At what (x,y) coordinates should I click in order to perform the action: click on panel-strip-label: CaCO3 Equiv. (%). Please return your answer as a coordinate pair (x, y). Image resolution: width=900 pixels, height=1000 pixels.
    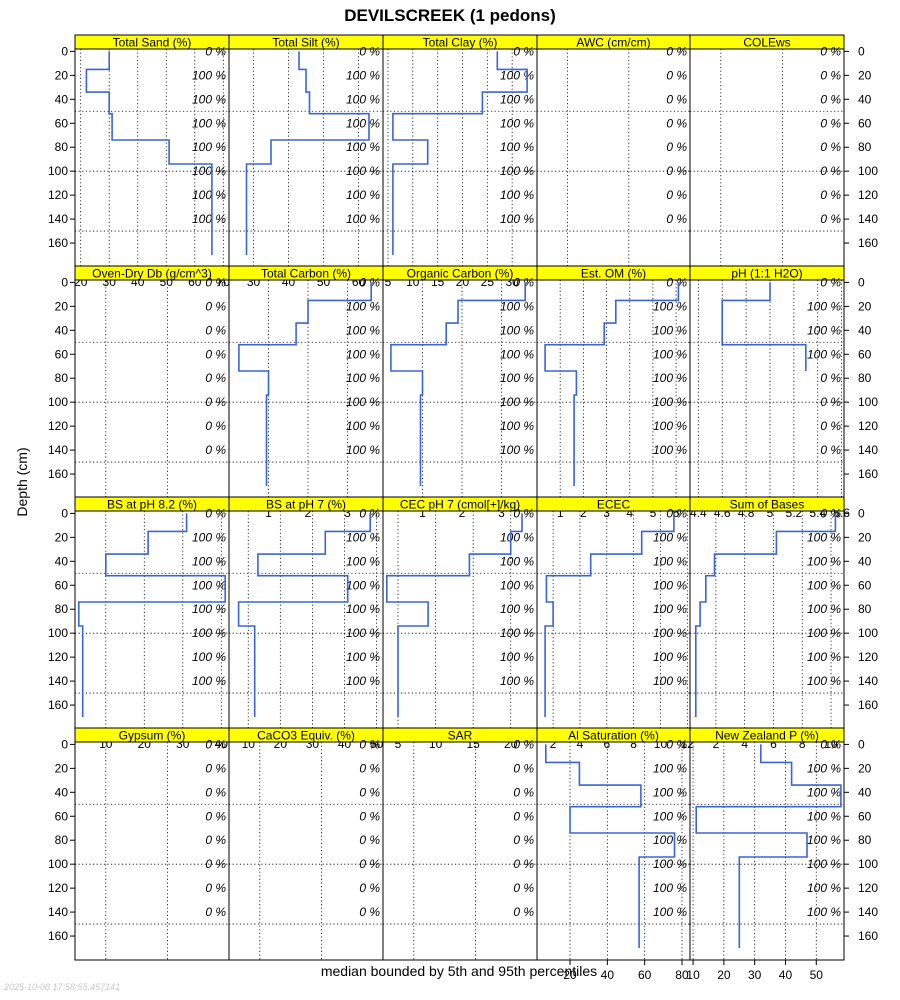
    Looking at the image, I should click on (306, 736).